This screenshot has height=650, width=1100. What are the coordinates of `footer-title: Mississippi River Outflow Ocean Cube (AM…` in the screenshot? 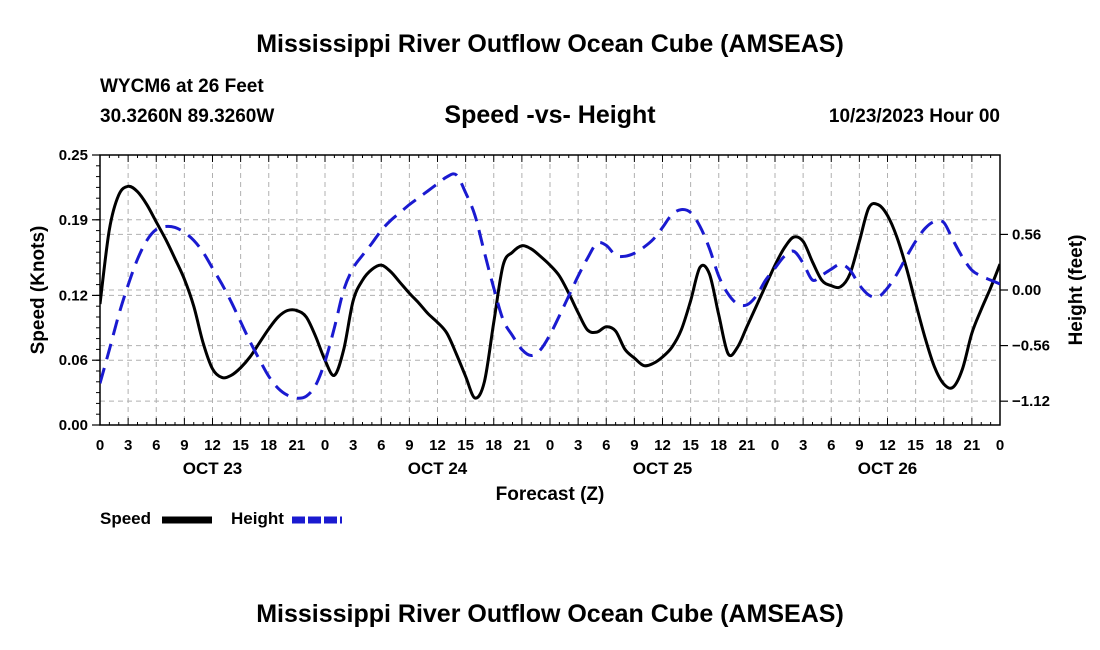 It's located at (550, 614).